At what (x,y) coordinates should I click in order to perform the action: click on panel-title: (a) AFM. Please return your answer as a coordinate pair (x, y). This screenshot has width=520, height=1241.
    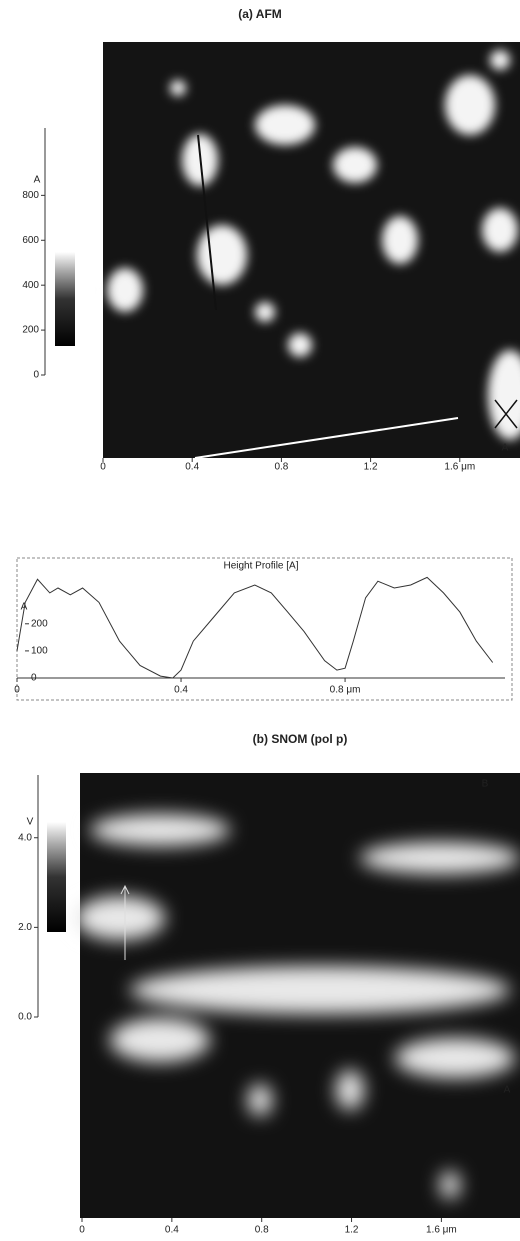
    Looking at the image, I should click on (260, 14).